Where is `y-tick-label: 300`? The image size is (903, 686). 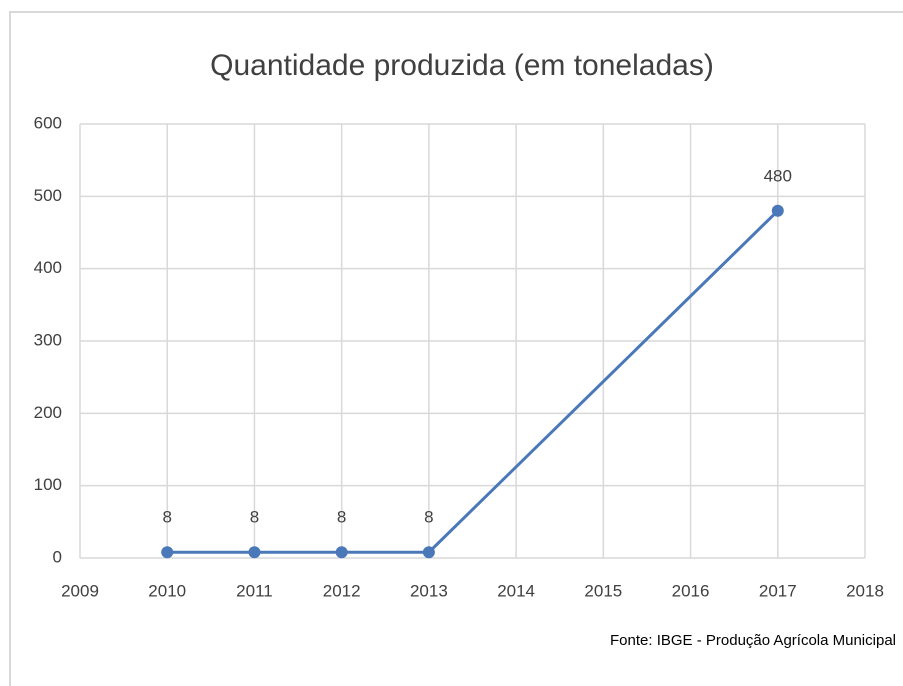 y-tick-label: 300 is located at coordinates (48, 339).